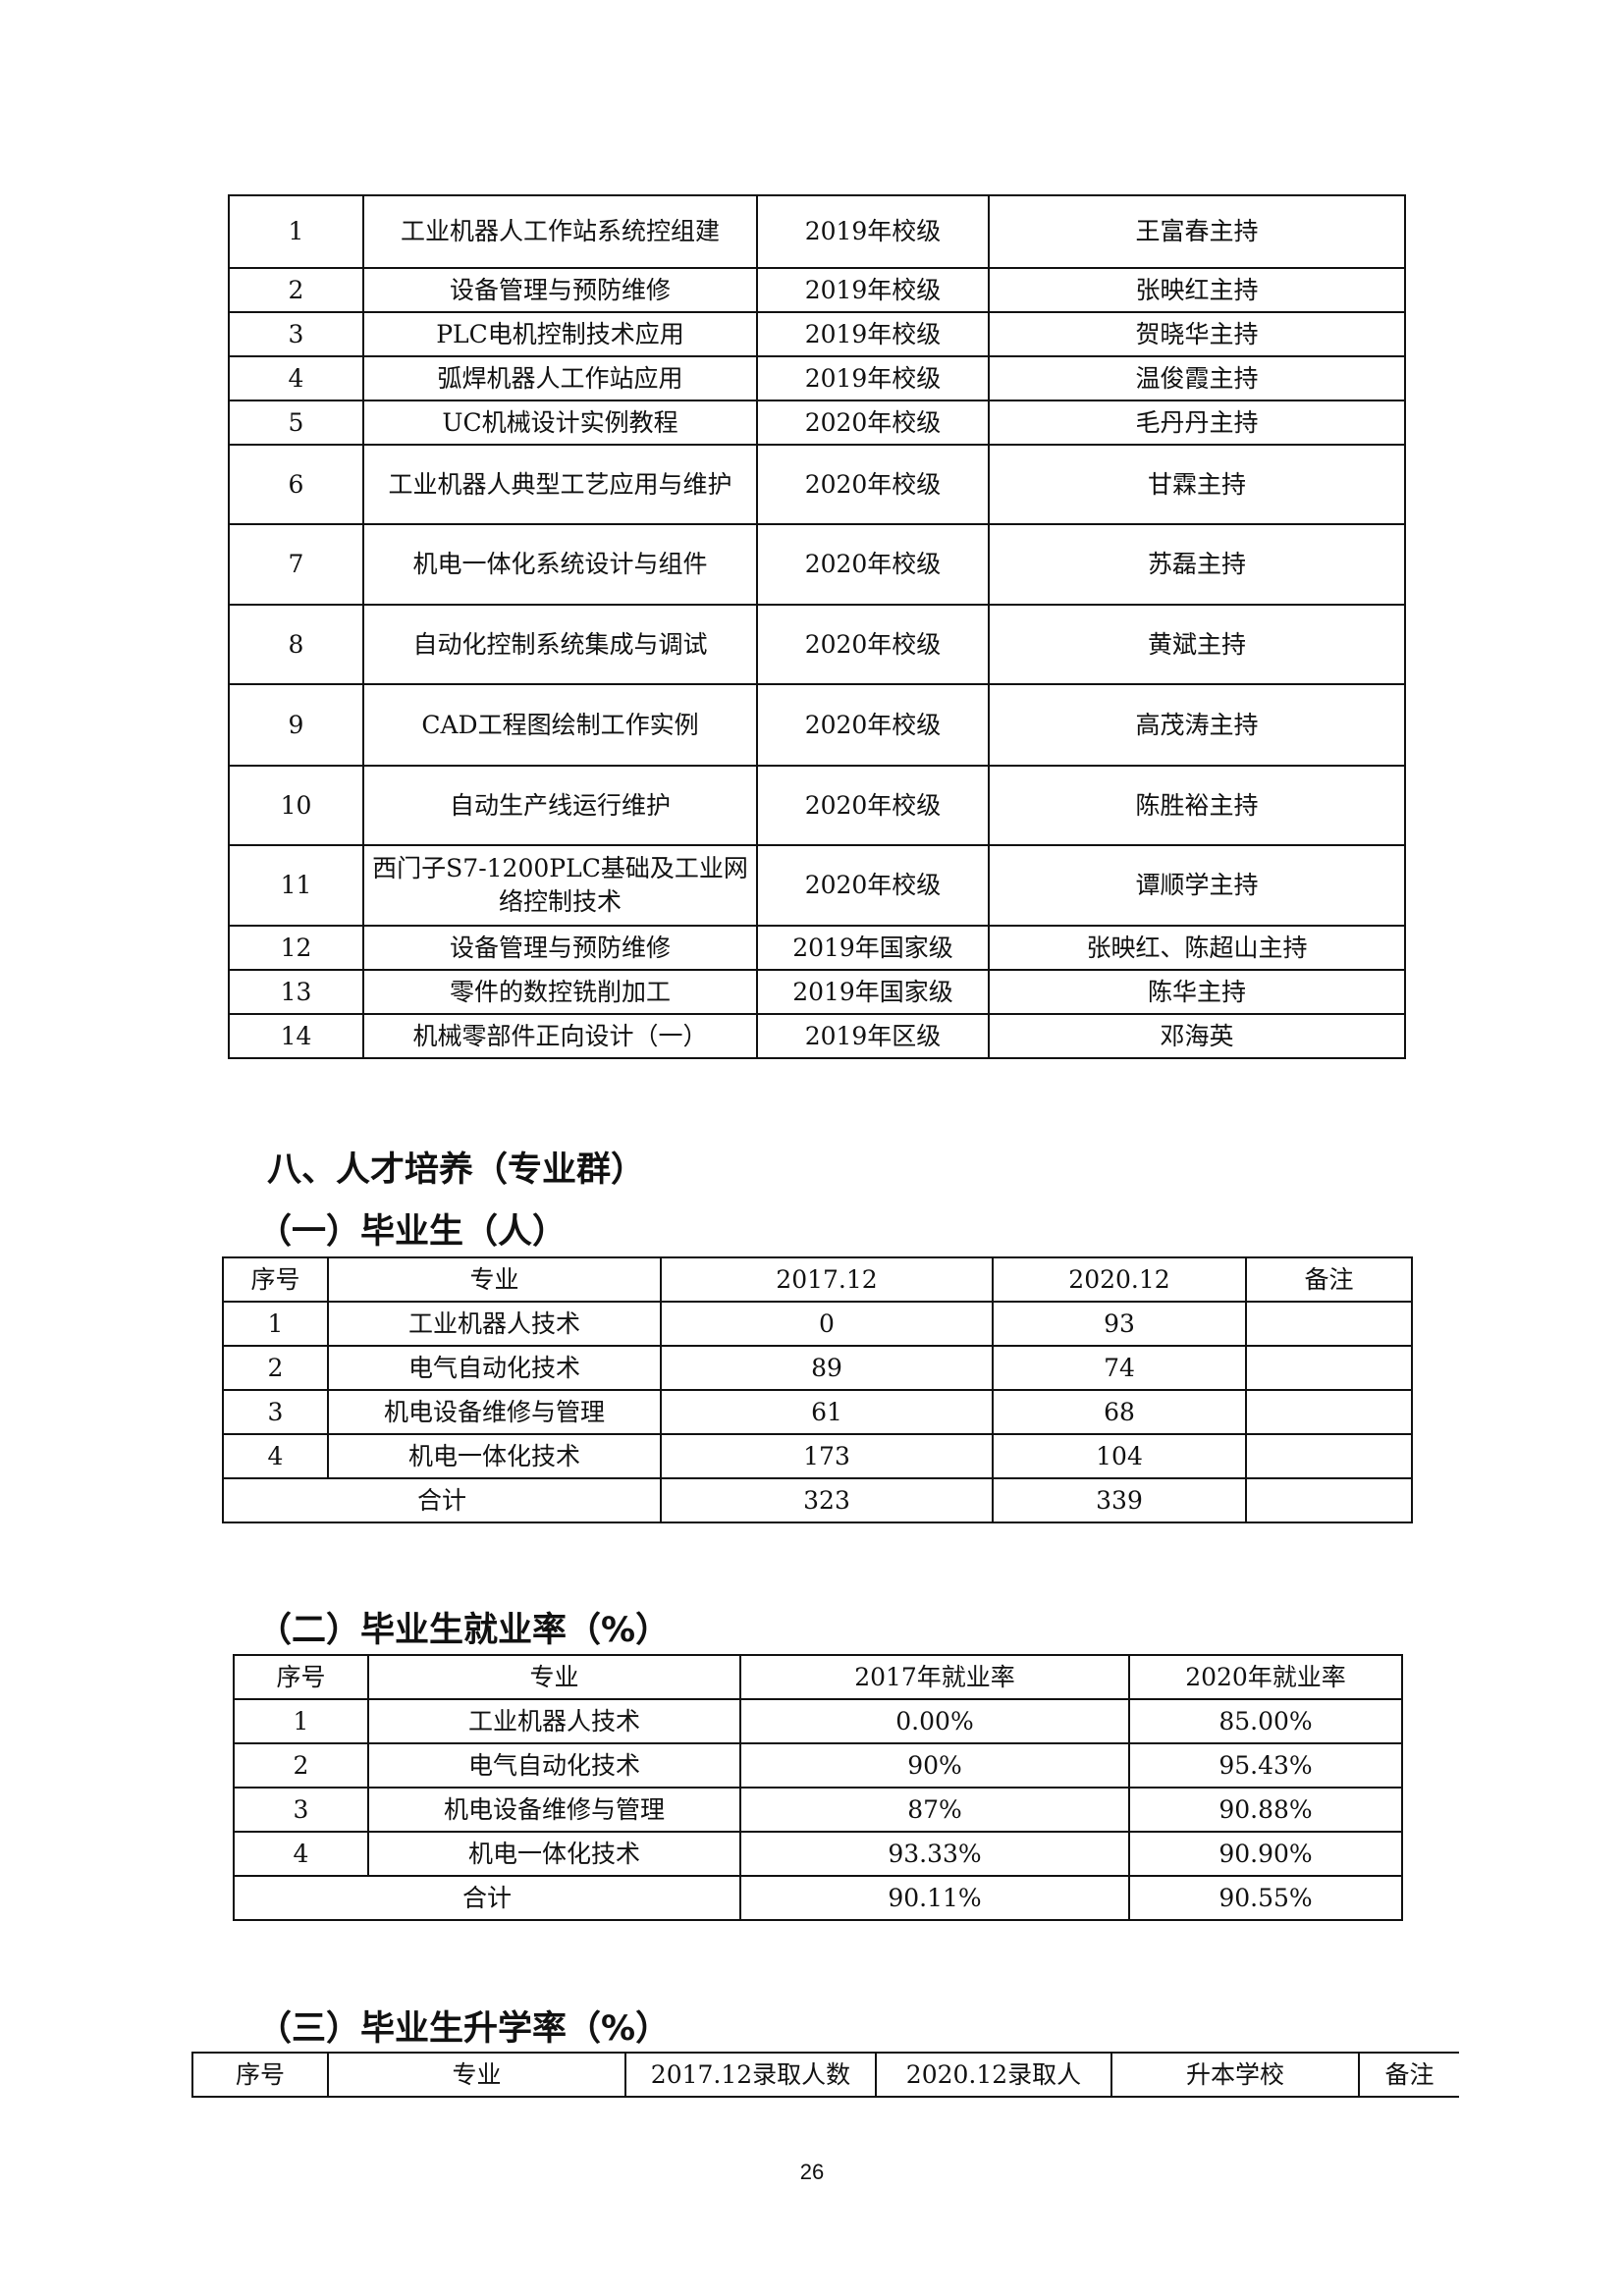 Image resolution: width=1624 pixels, height=2296 pixels. What do you see at coordinates (1265, 1898) in the screenshot?
I see `table-cell: 90.55%` at bounding box center [1265, 1898].